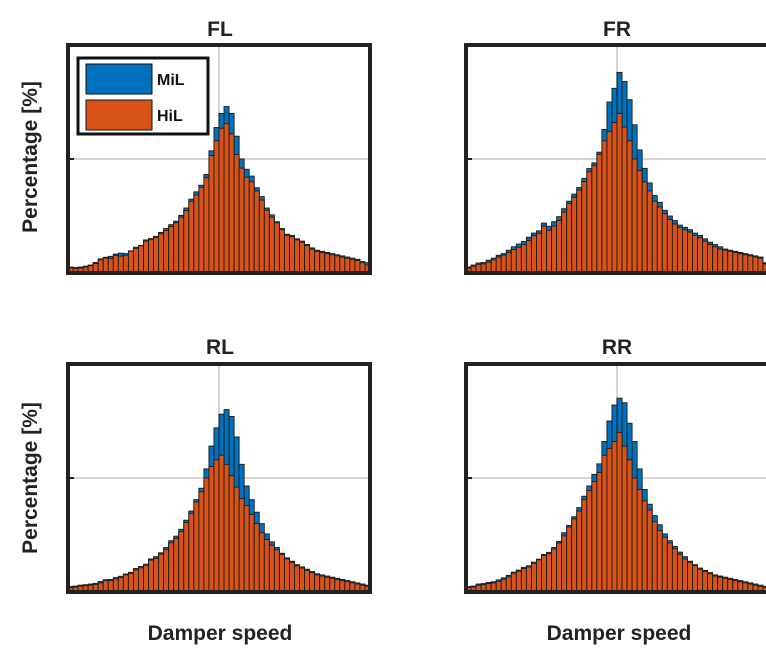 Image resolution: width=766 pixels, height=650 pixels. Describe the element at coordinates (143, 96) in the screenshot. I see `legend: MiL HiL` at that location.